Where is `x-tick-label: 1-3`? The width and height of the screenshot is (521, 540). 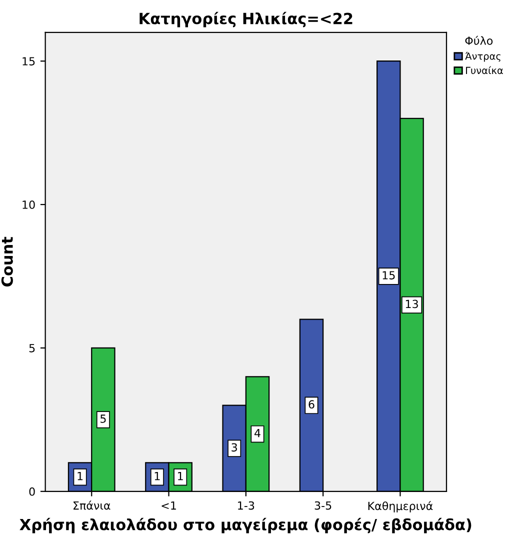
x-tick-label: 1-3 is located at coordinates (246, 505).